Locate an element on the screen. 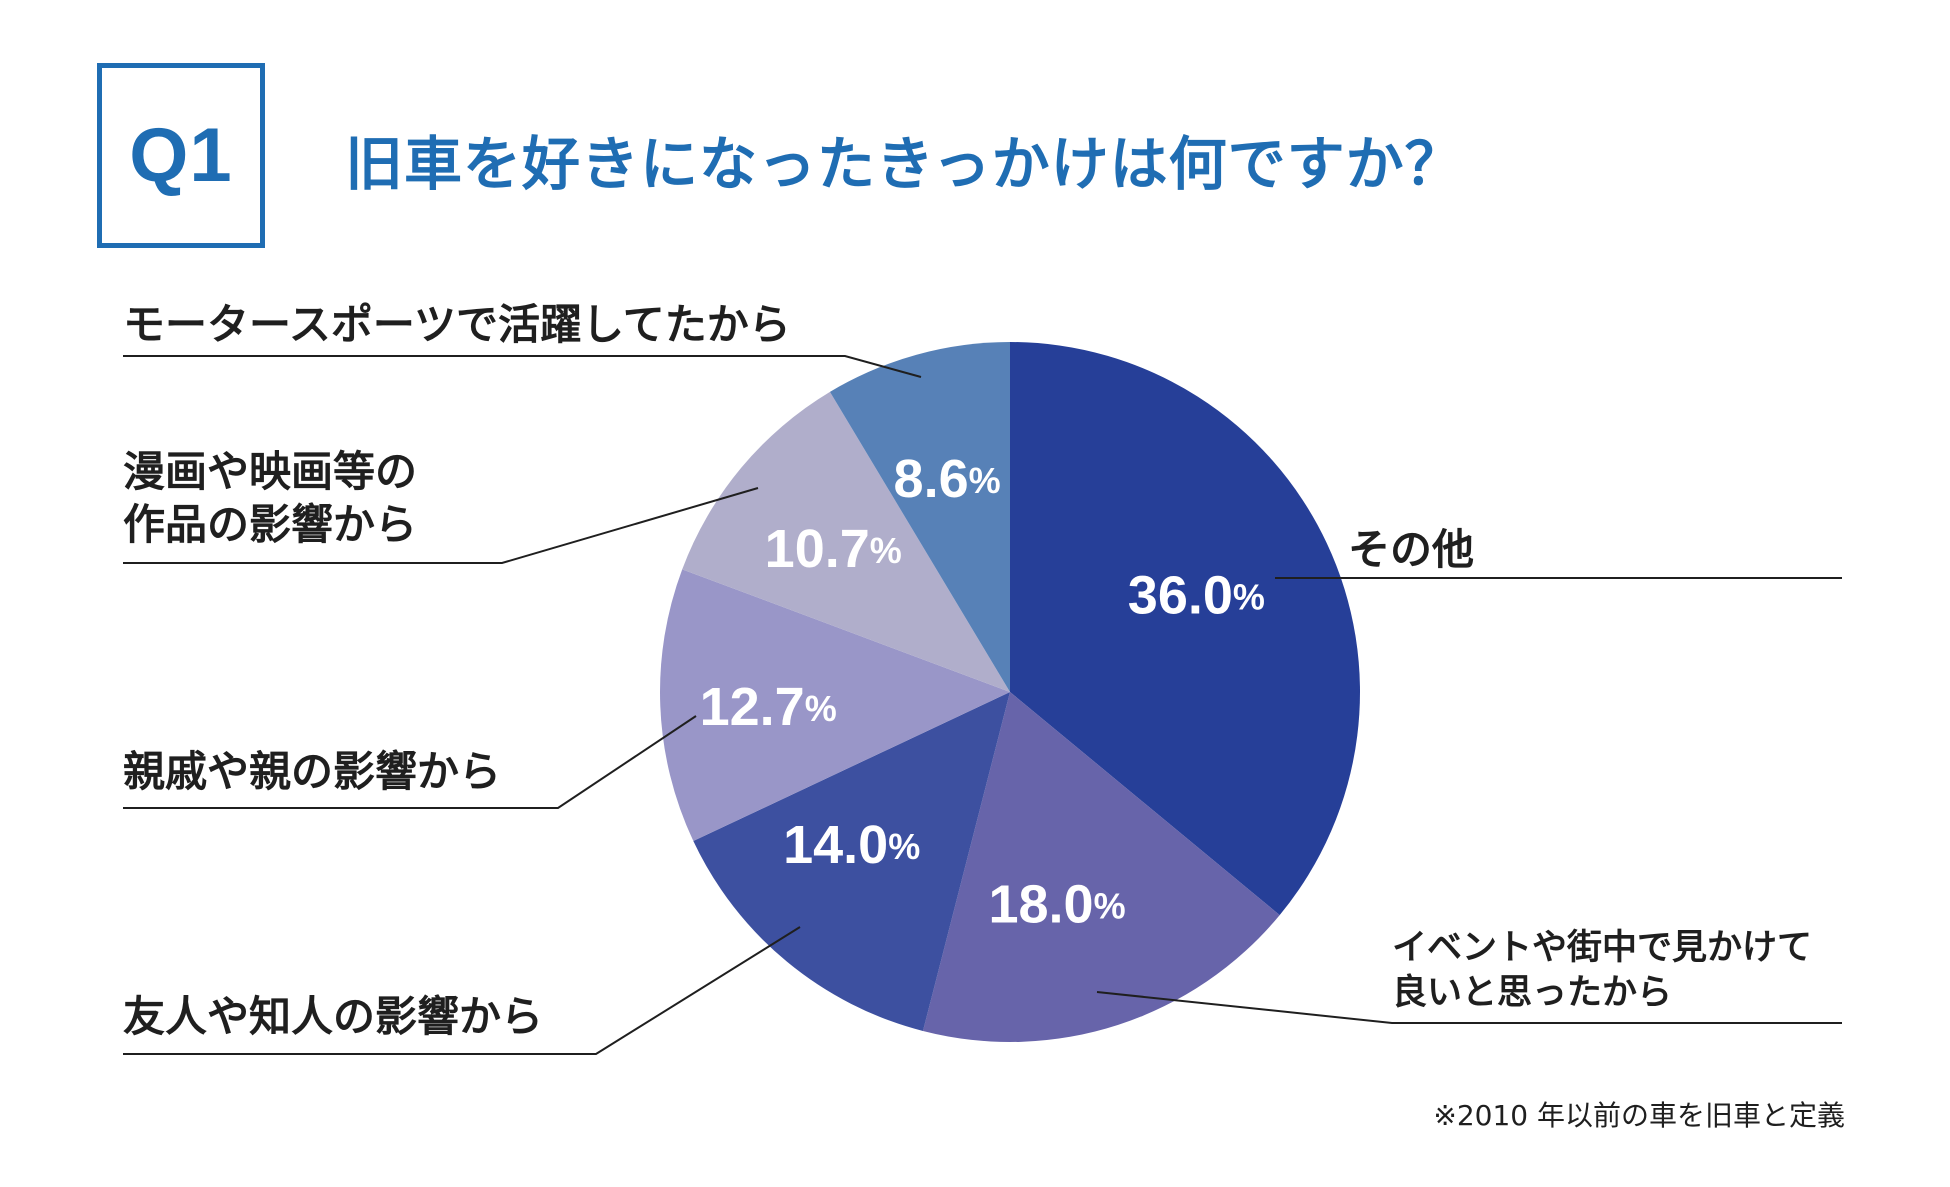 Image resolution: width=1950 pixels, height=1187 pixels. pie-slice-relatives is located at coordinates (835, 705).